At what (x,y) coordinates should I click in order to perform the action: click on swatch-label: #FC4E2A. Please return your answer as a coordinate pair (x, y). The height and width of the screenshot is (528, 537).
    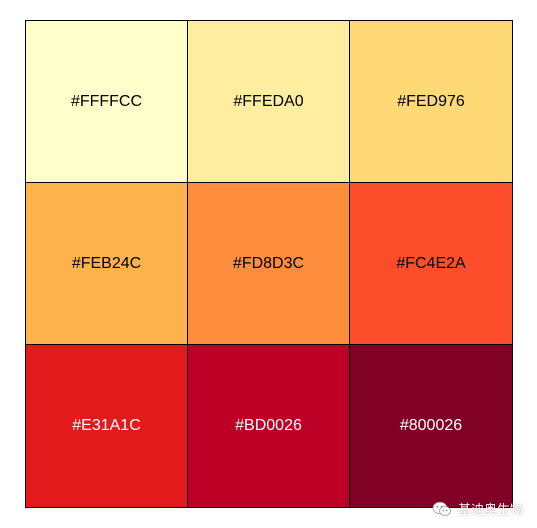
    Looking at the image, I should click on (431, 263).